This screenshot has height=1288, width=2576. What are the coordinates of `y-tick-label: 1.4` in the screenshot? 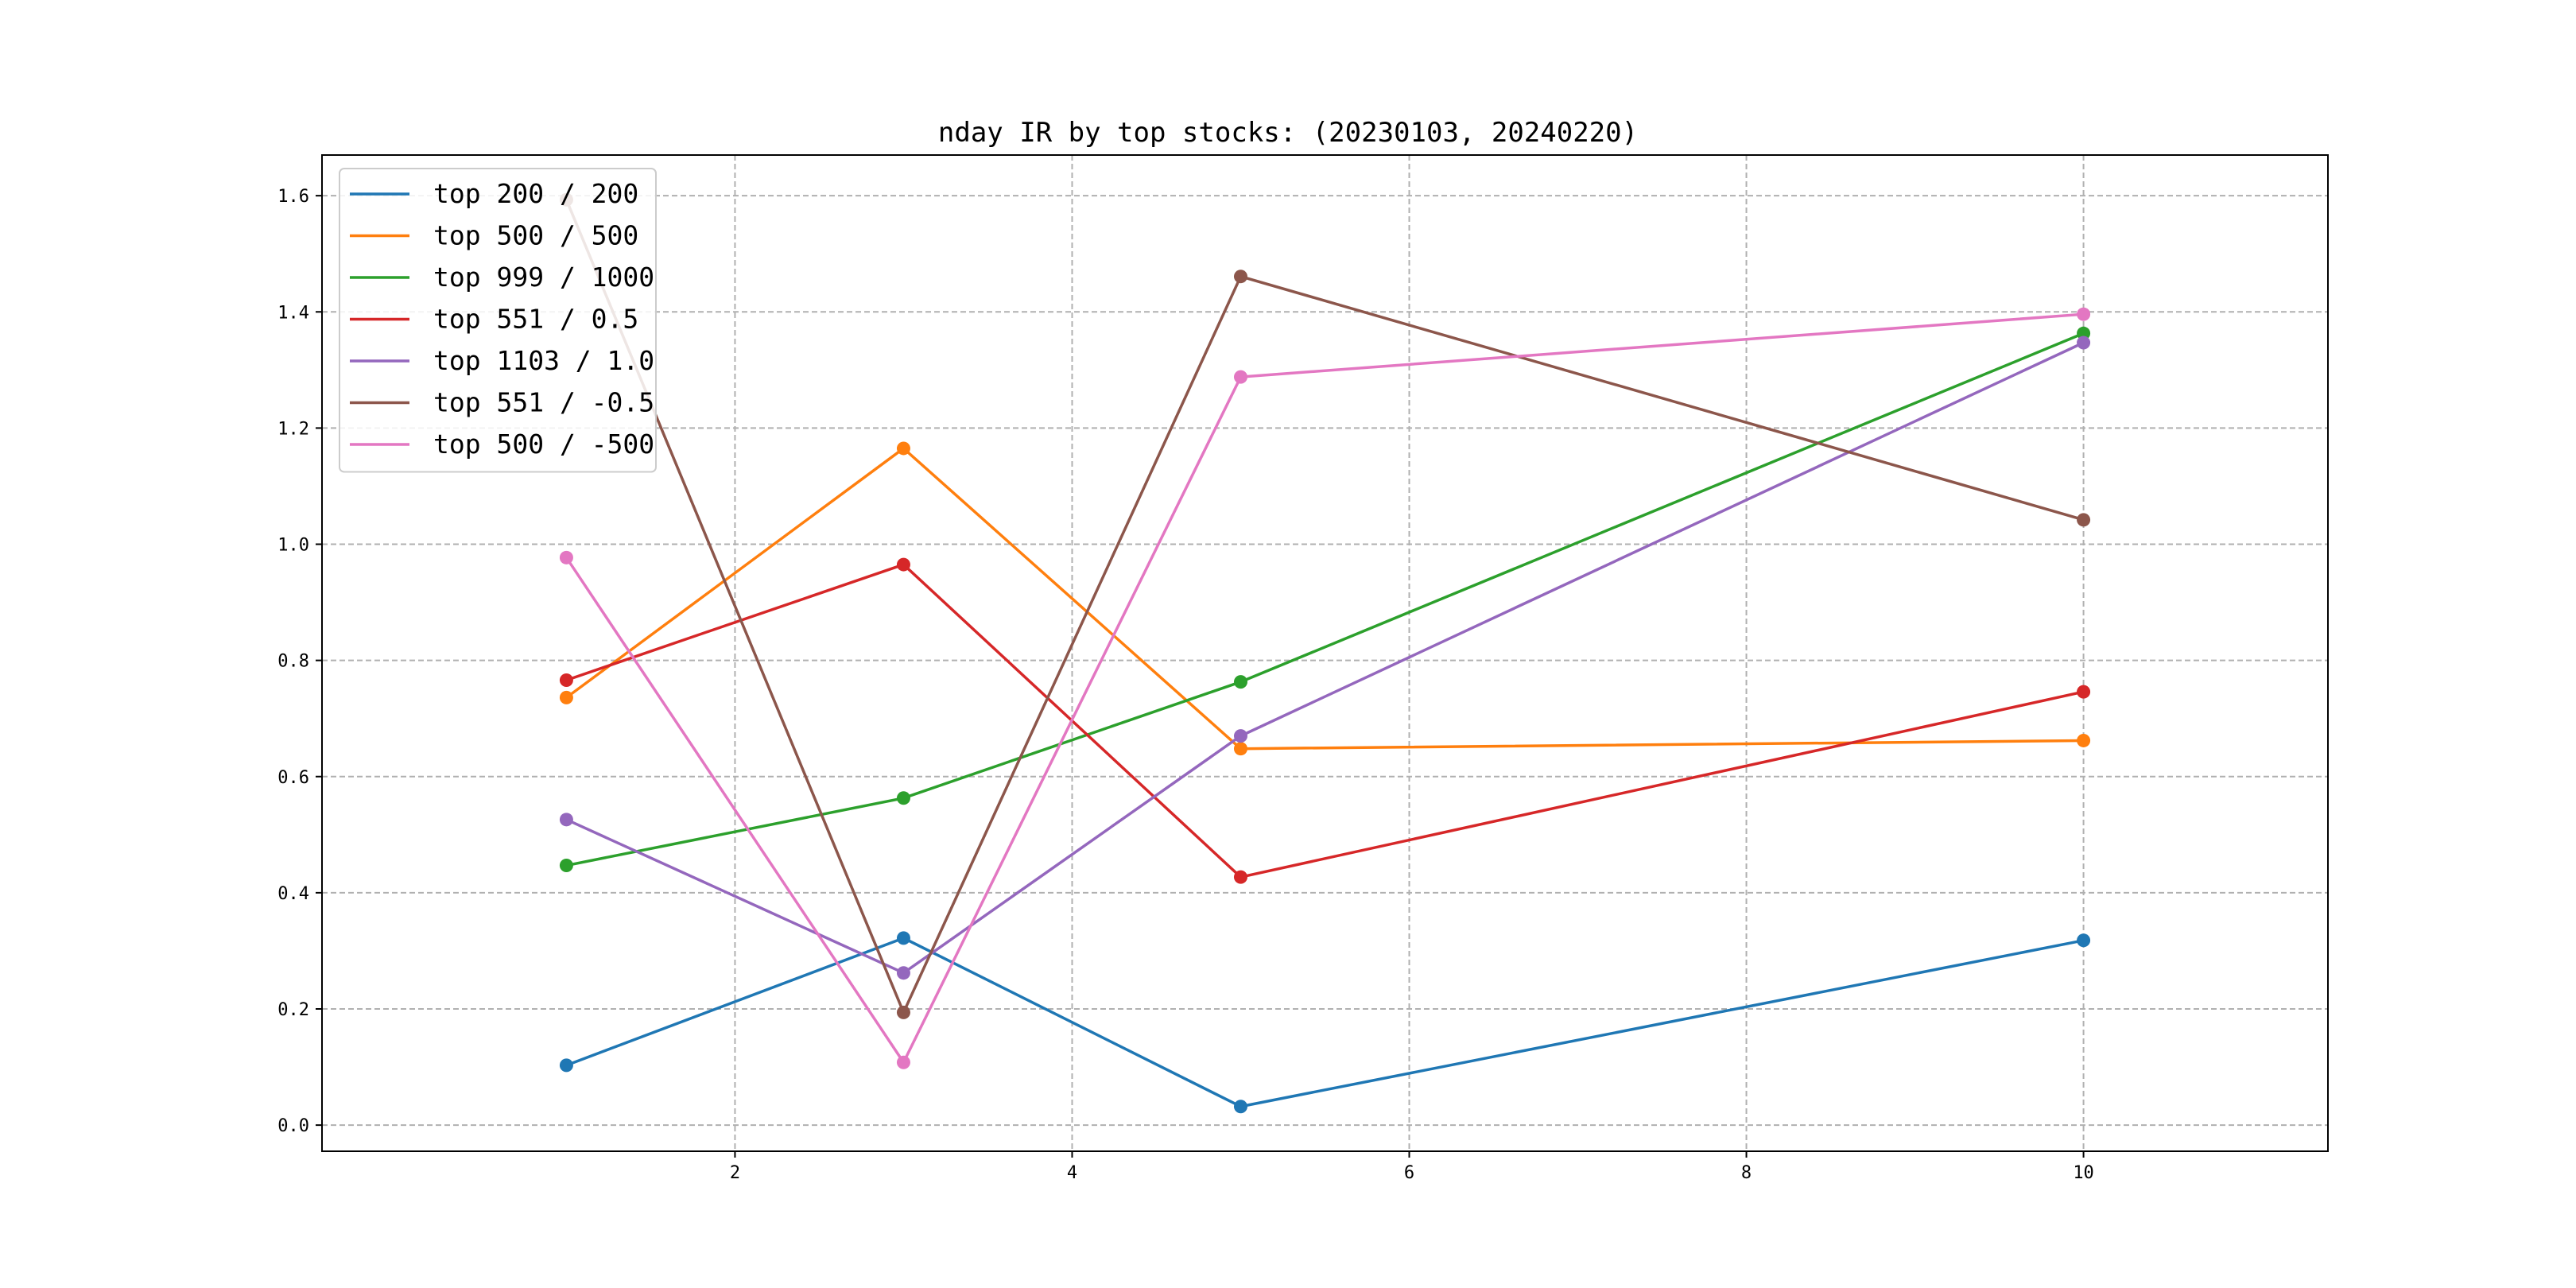 It's located at (293, 313).